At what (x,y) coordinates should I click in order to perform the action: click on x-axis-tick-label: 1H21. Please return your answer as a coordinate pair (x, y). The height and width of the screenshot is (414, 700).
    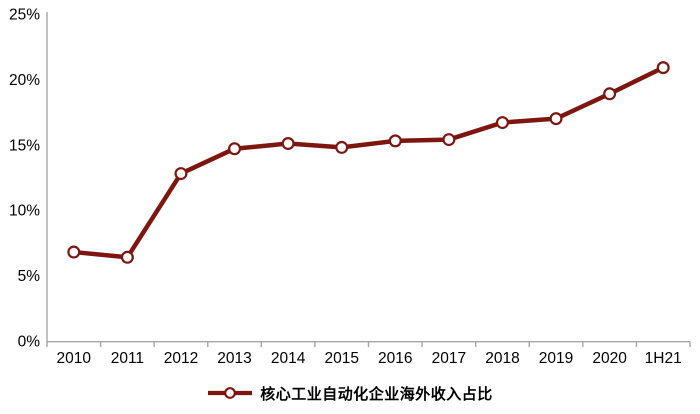
    Looking at the image, I should click on (663, 358).